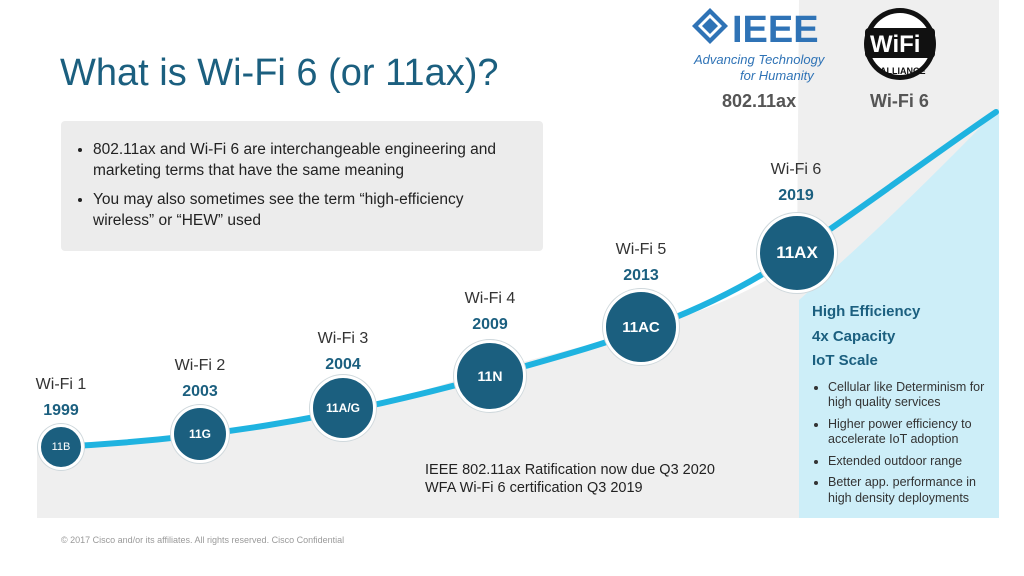  I want to click on generation-name: Wi-Fi 5, so click(641, 249).